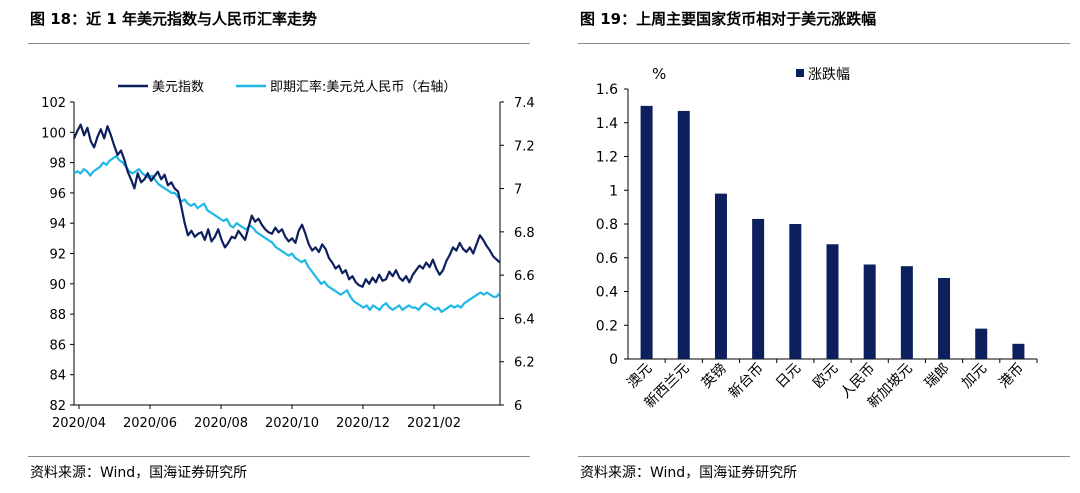 This screenshot has height=493, width=1080. I want to click on bar-y-tick-label: 0.4, so click(607, 293).